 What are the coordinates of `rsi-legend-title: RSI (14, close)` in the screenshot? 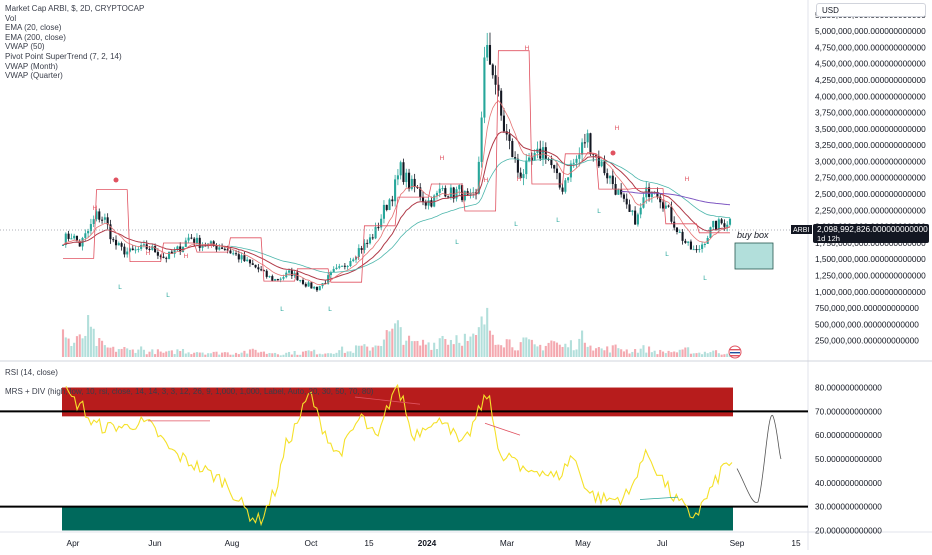 It's located at (31, 372).